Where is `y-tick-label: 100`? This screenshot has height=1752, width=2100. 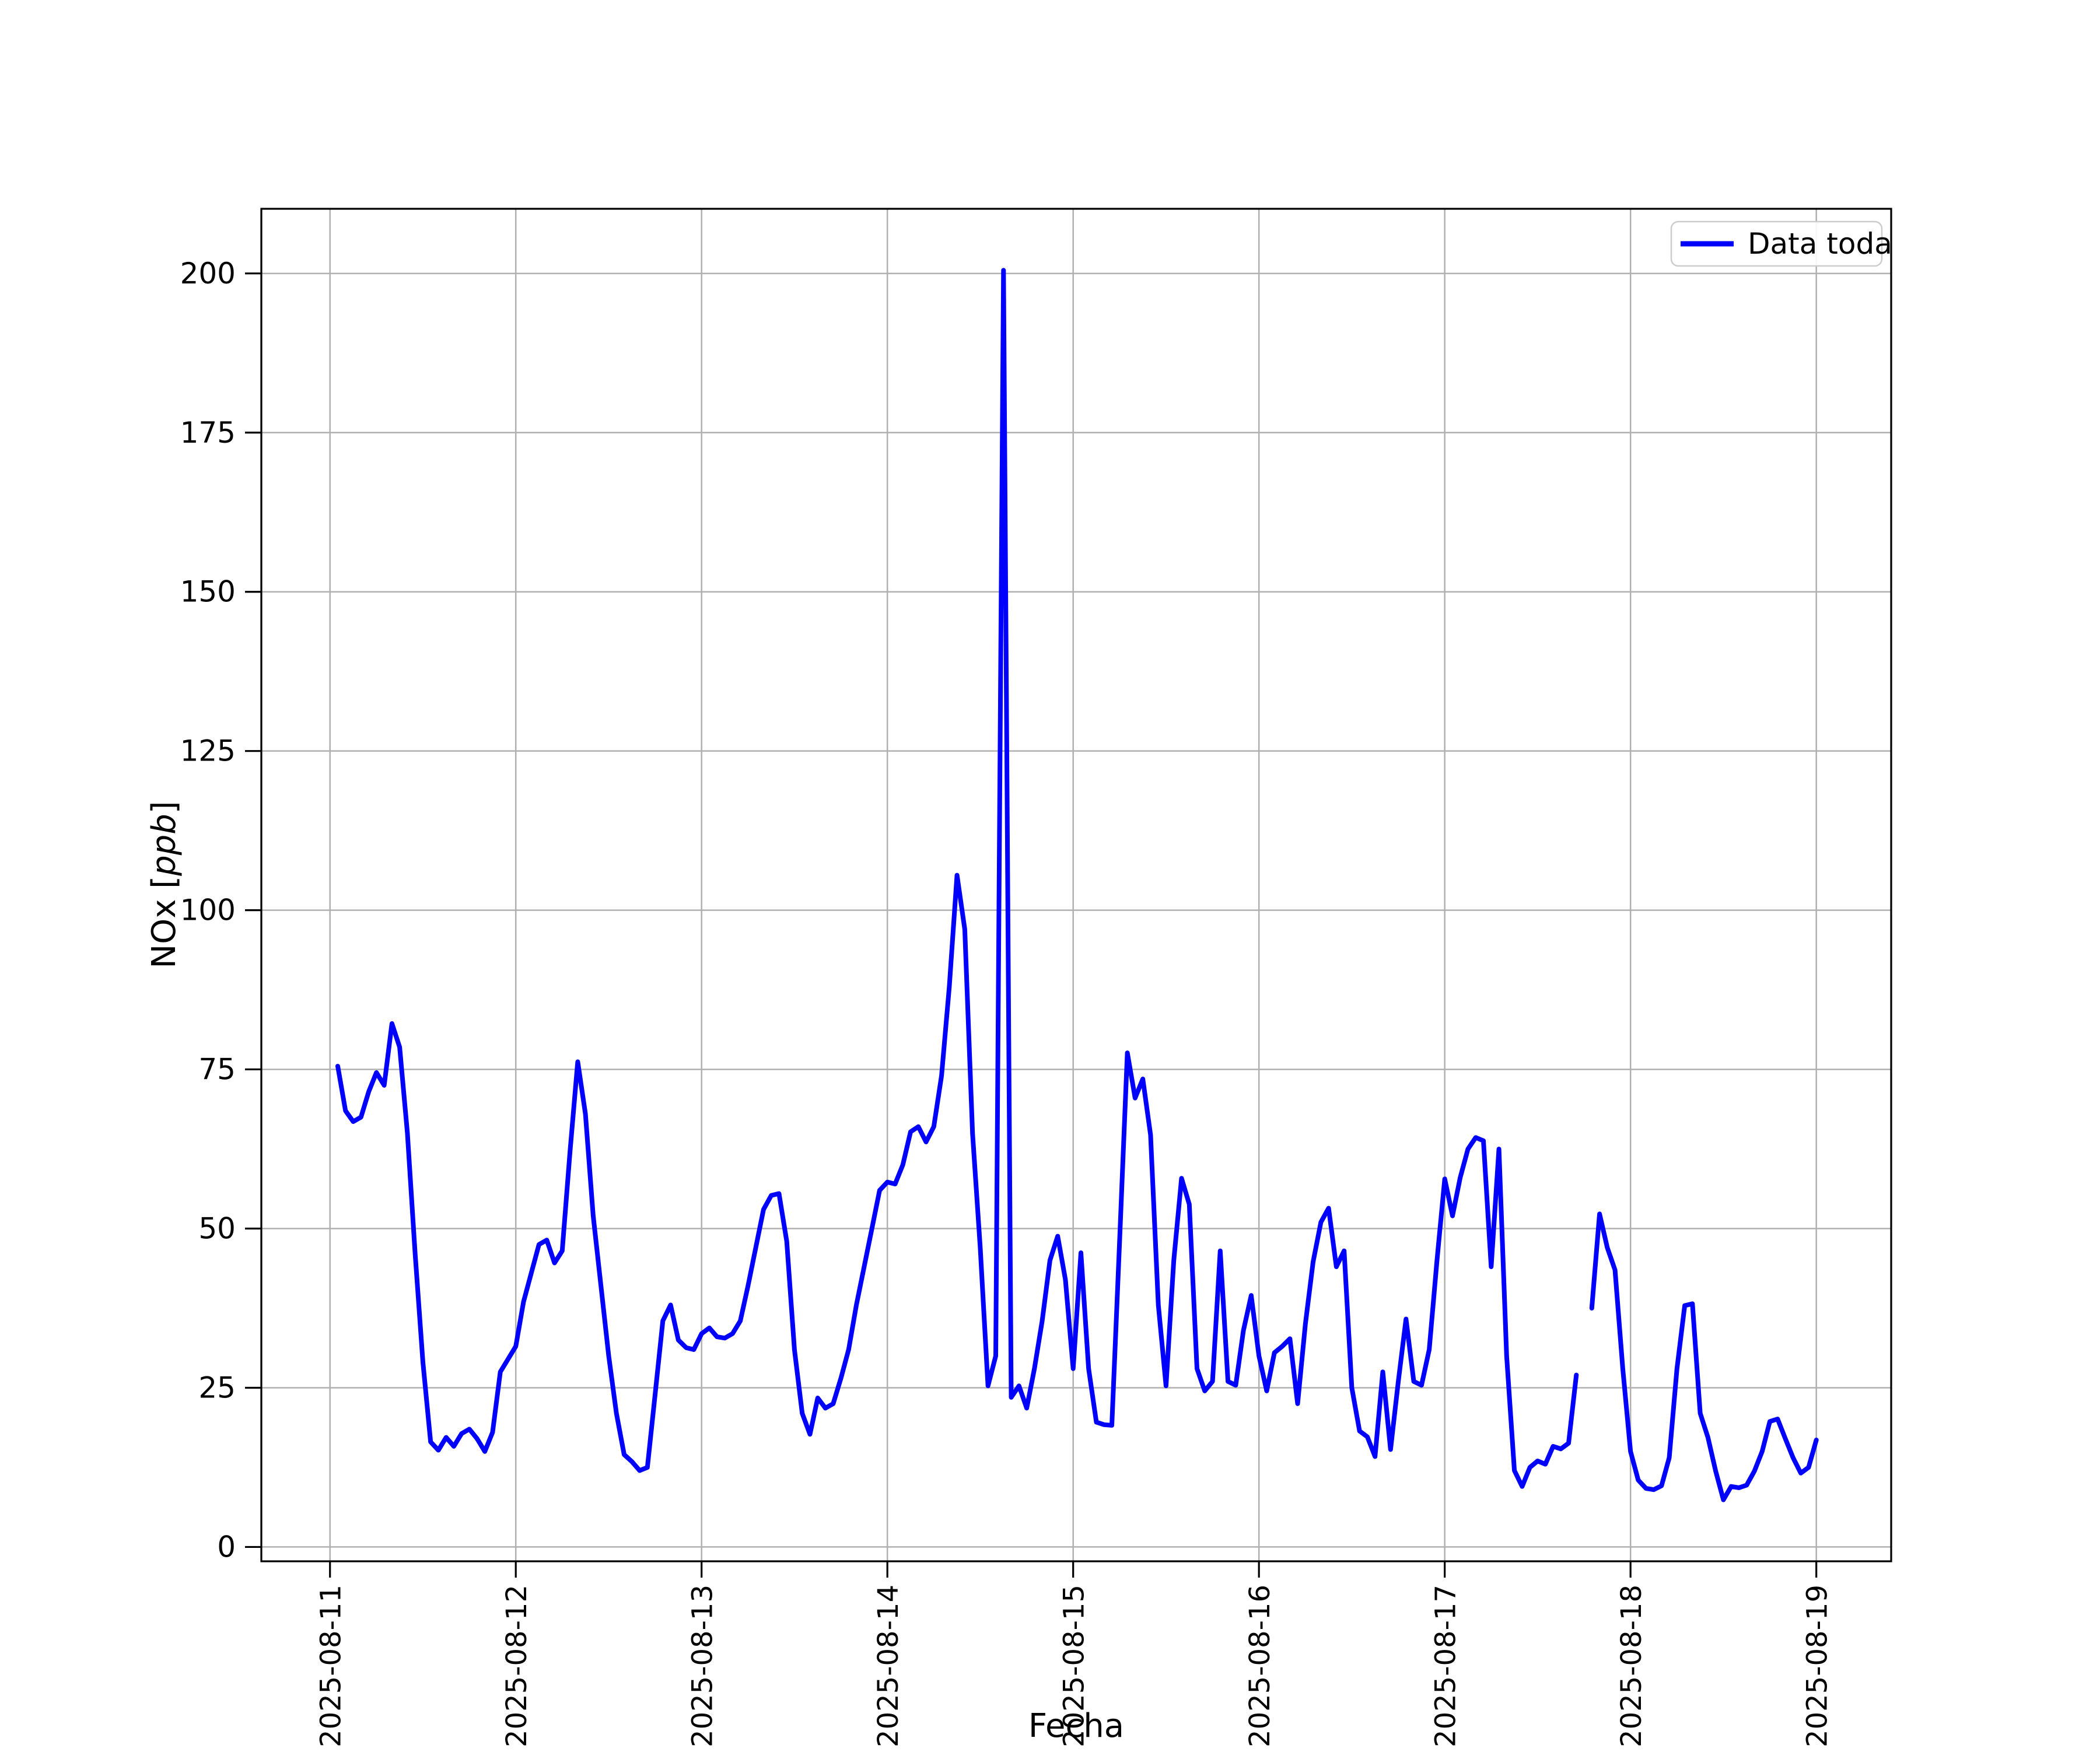
y-tick-label: 100 is located at coordinates (208, 910).